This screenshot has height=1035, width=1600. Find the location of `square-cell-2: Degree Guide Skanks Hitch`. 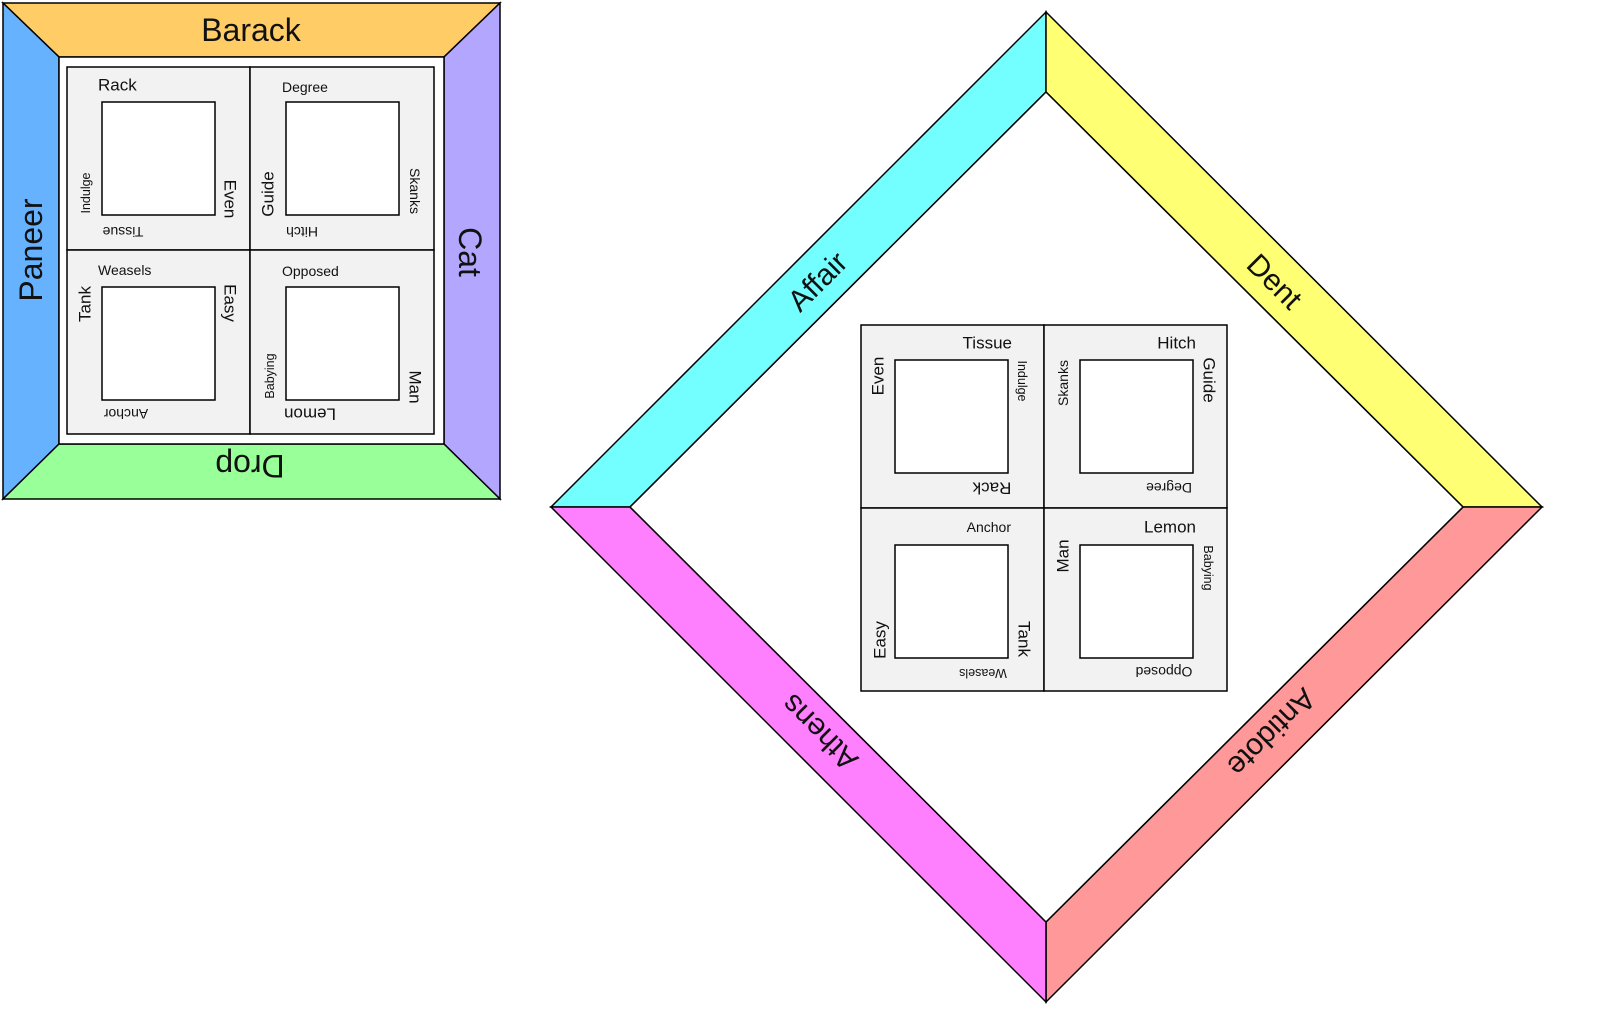

square-cell-2: Degree Guide Skanks Hitch is located at coordinates (342, 158).